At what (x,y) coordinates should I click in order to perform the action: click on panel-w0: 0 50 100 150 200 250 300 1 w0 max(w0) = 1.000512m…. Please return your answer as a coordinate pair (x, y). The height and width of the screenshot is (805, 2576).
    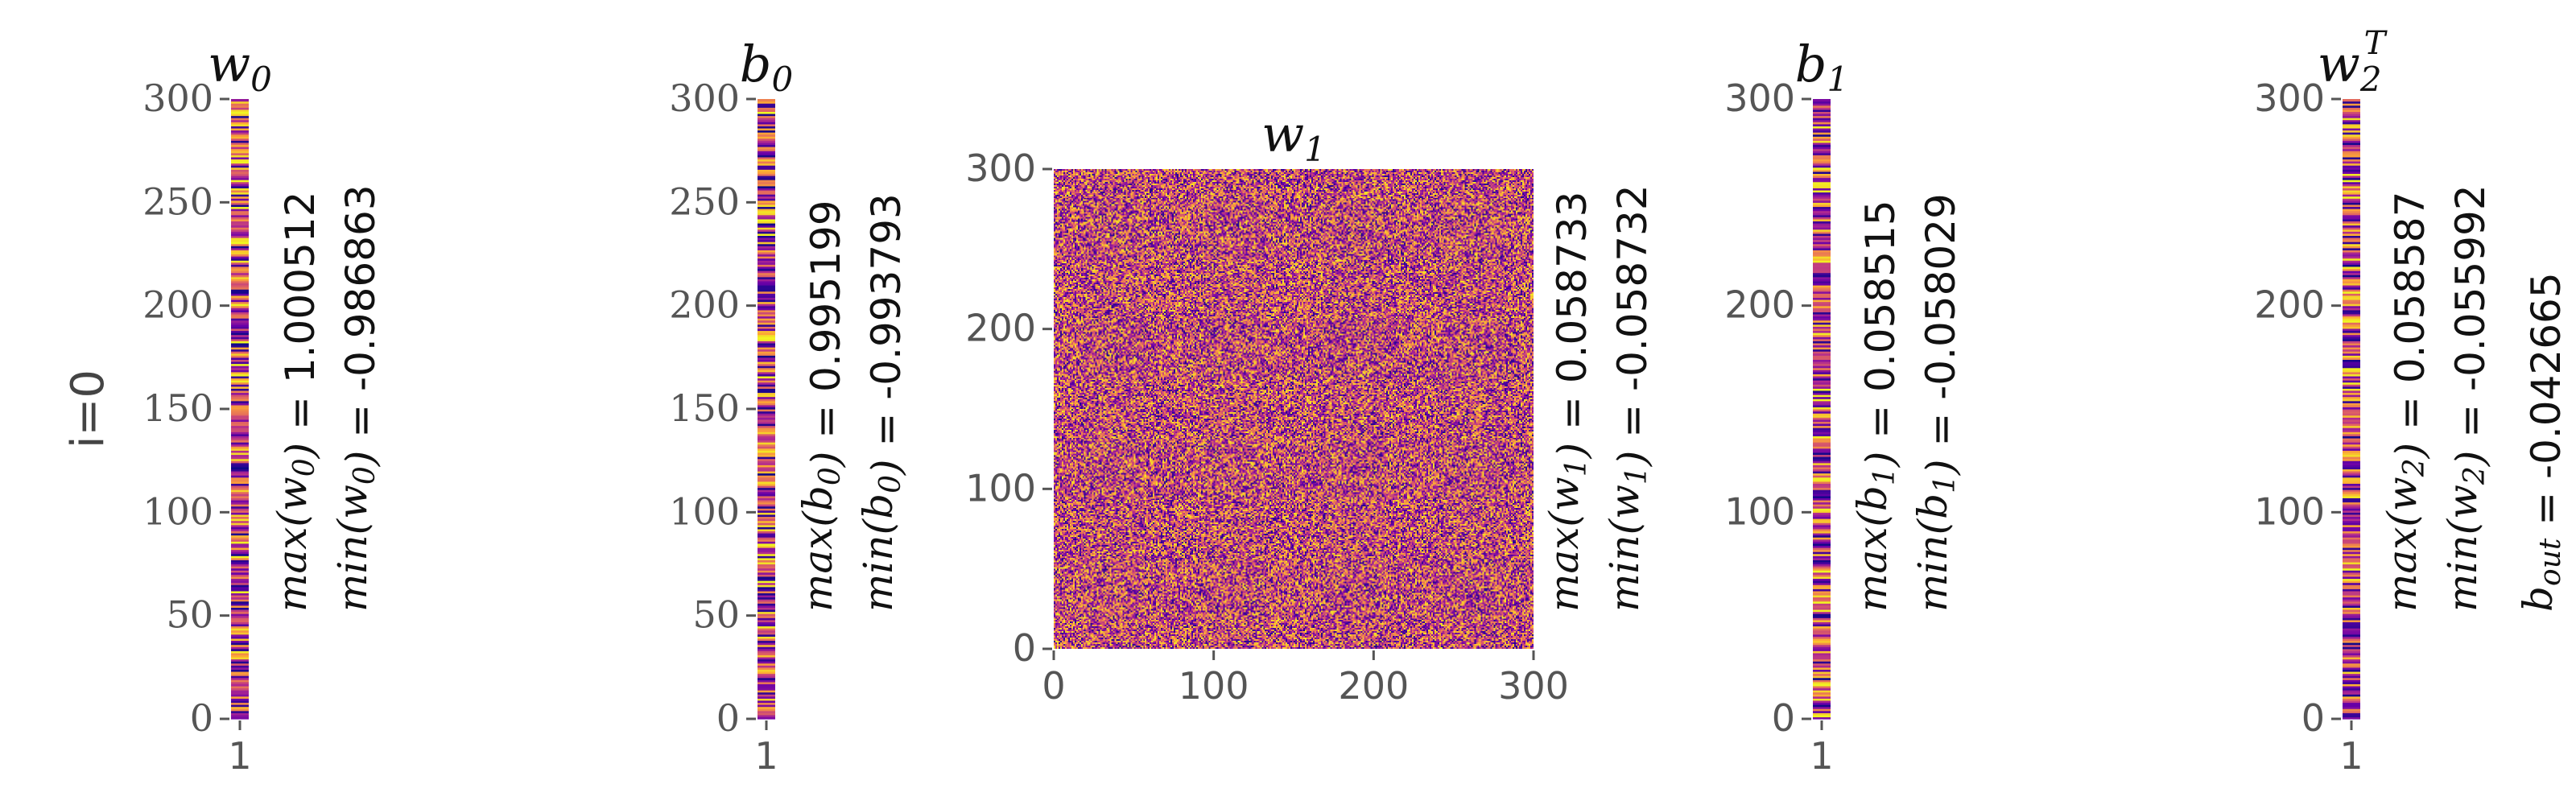
    Looking at the image, I should click on (263, 406).